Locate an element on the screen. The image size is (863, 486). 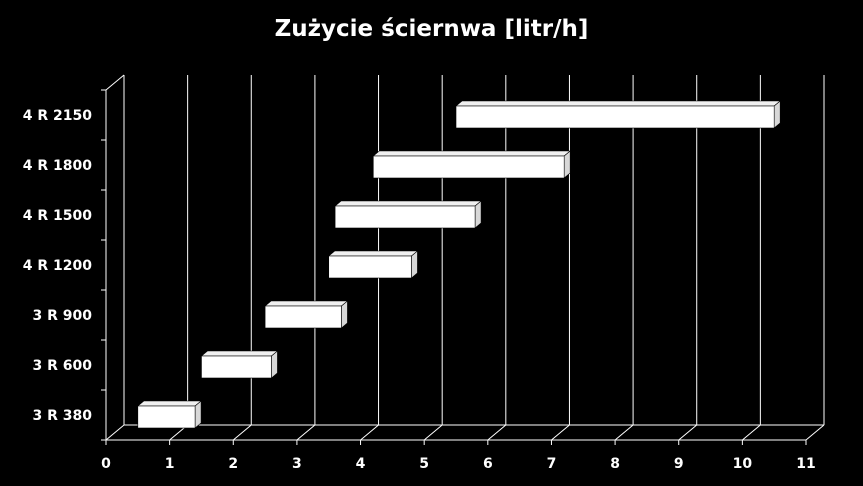
x-tick-label-5: 5 is located at coordinates (424, 464).